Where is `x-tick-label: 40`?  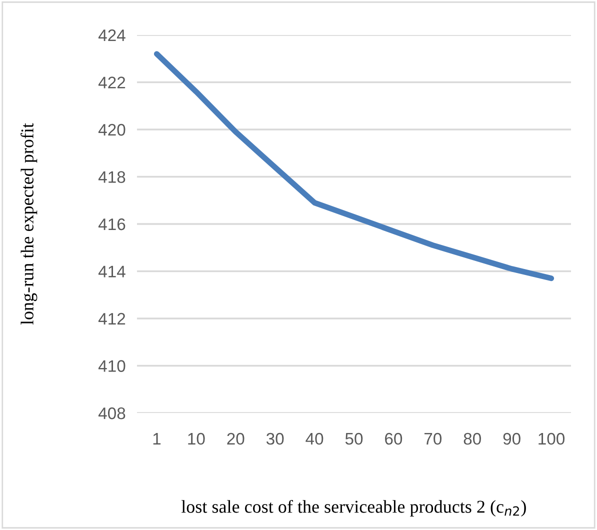 x-tick-label: 40 is located at coordinates (315, 438).